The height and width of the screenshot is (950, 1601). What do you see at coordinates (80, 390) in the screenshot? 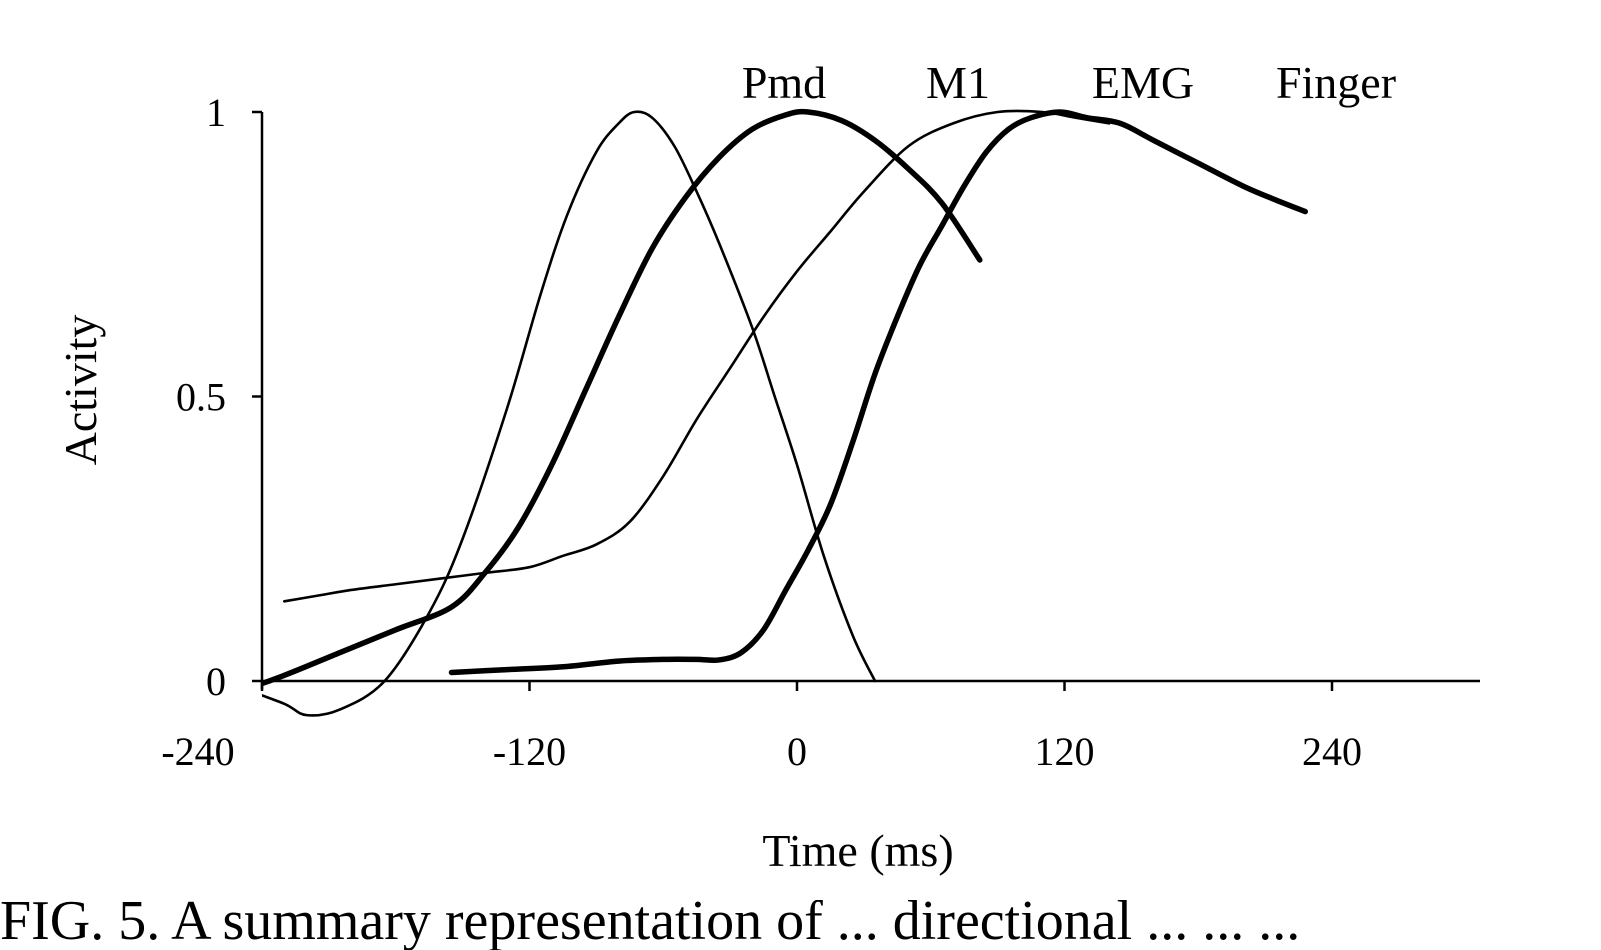
I see `y-axis-label: Activity` at bounding box center [80, 390].